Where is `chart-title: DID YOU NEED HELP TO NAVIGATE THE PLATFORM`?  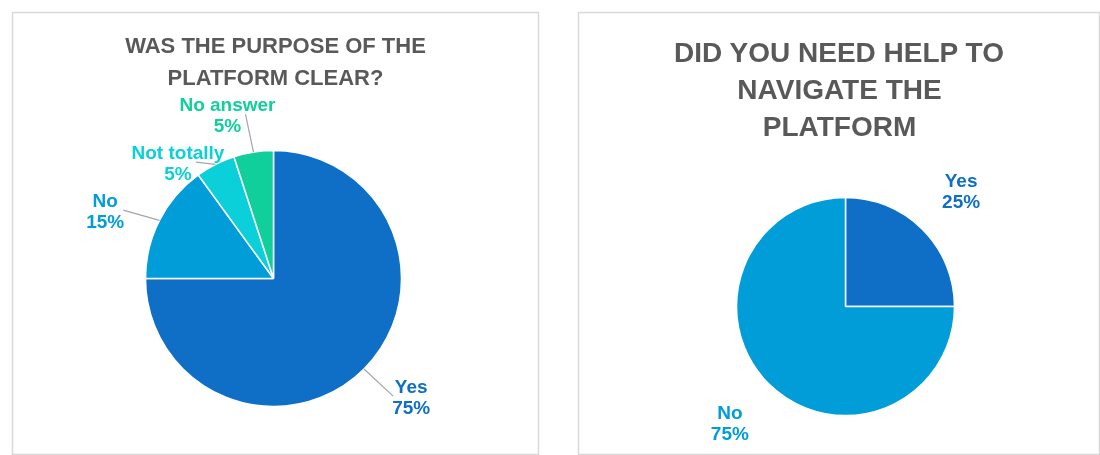 chart-title: DID YOU NEED HELP TO NAVIGATE THE PLATFORM is located at coordinates (839, 89).